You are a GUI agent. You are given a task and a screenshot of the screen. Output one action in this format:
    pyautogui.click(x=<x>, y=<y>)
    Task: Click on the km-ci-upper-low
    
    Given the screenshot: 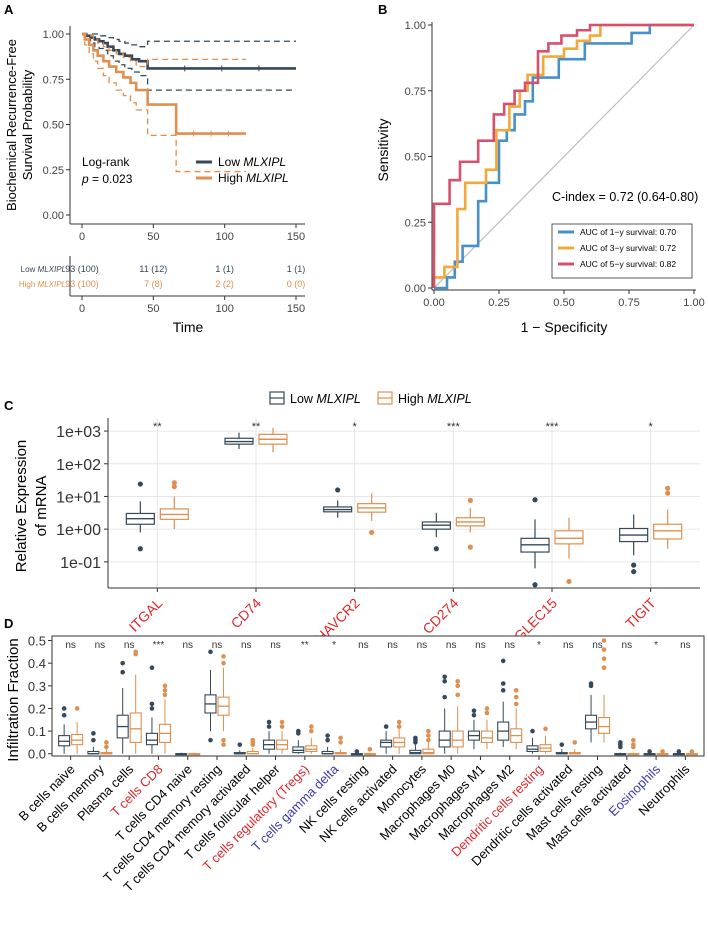 What is the action you would take?
    pyautogui.click(x=189, y=40)
    